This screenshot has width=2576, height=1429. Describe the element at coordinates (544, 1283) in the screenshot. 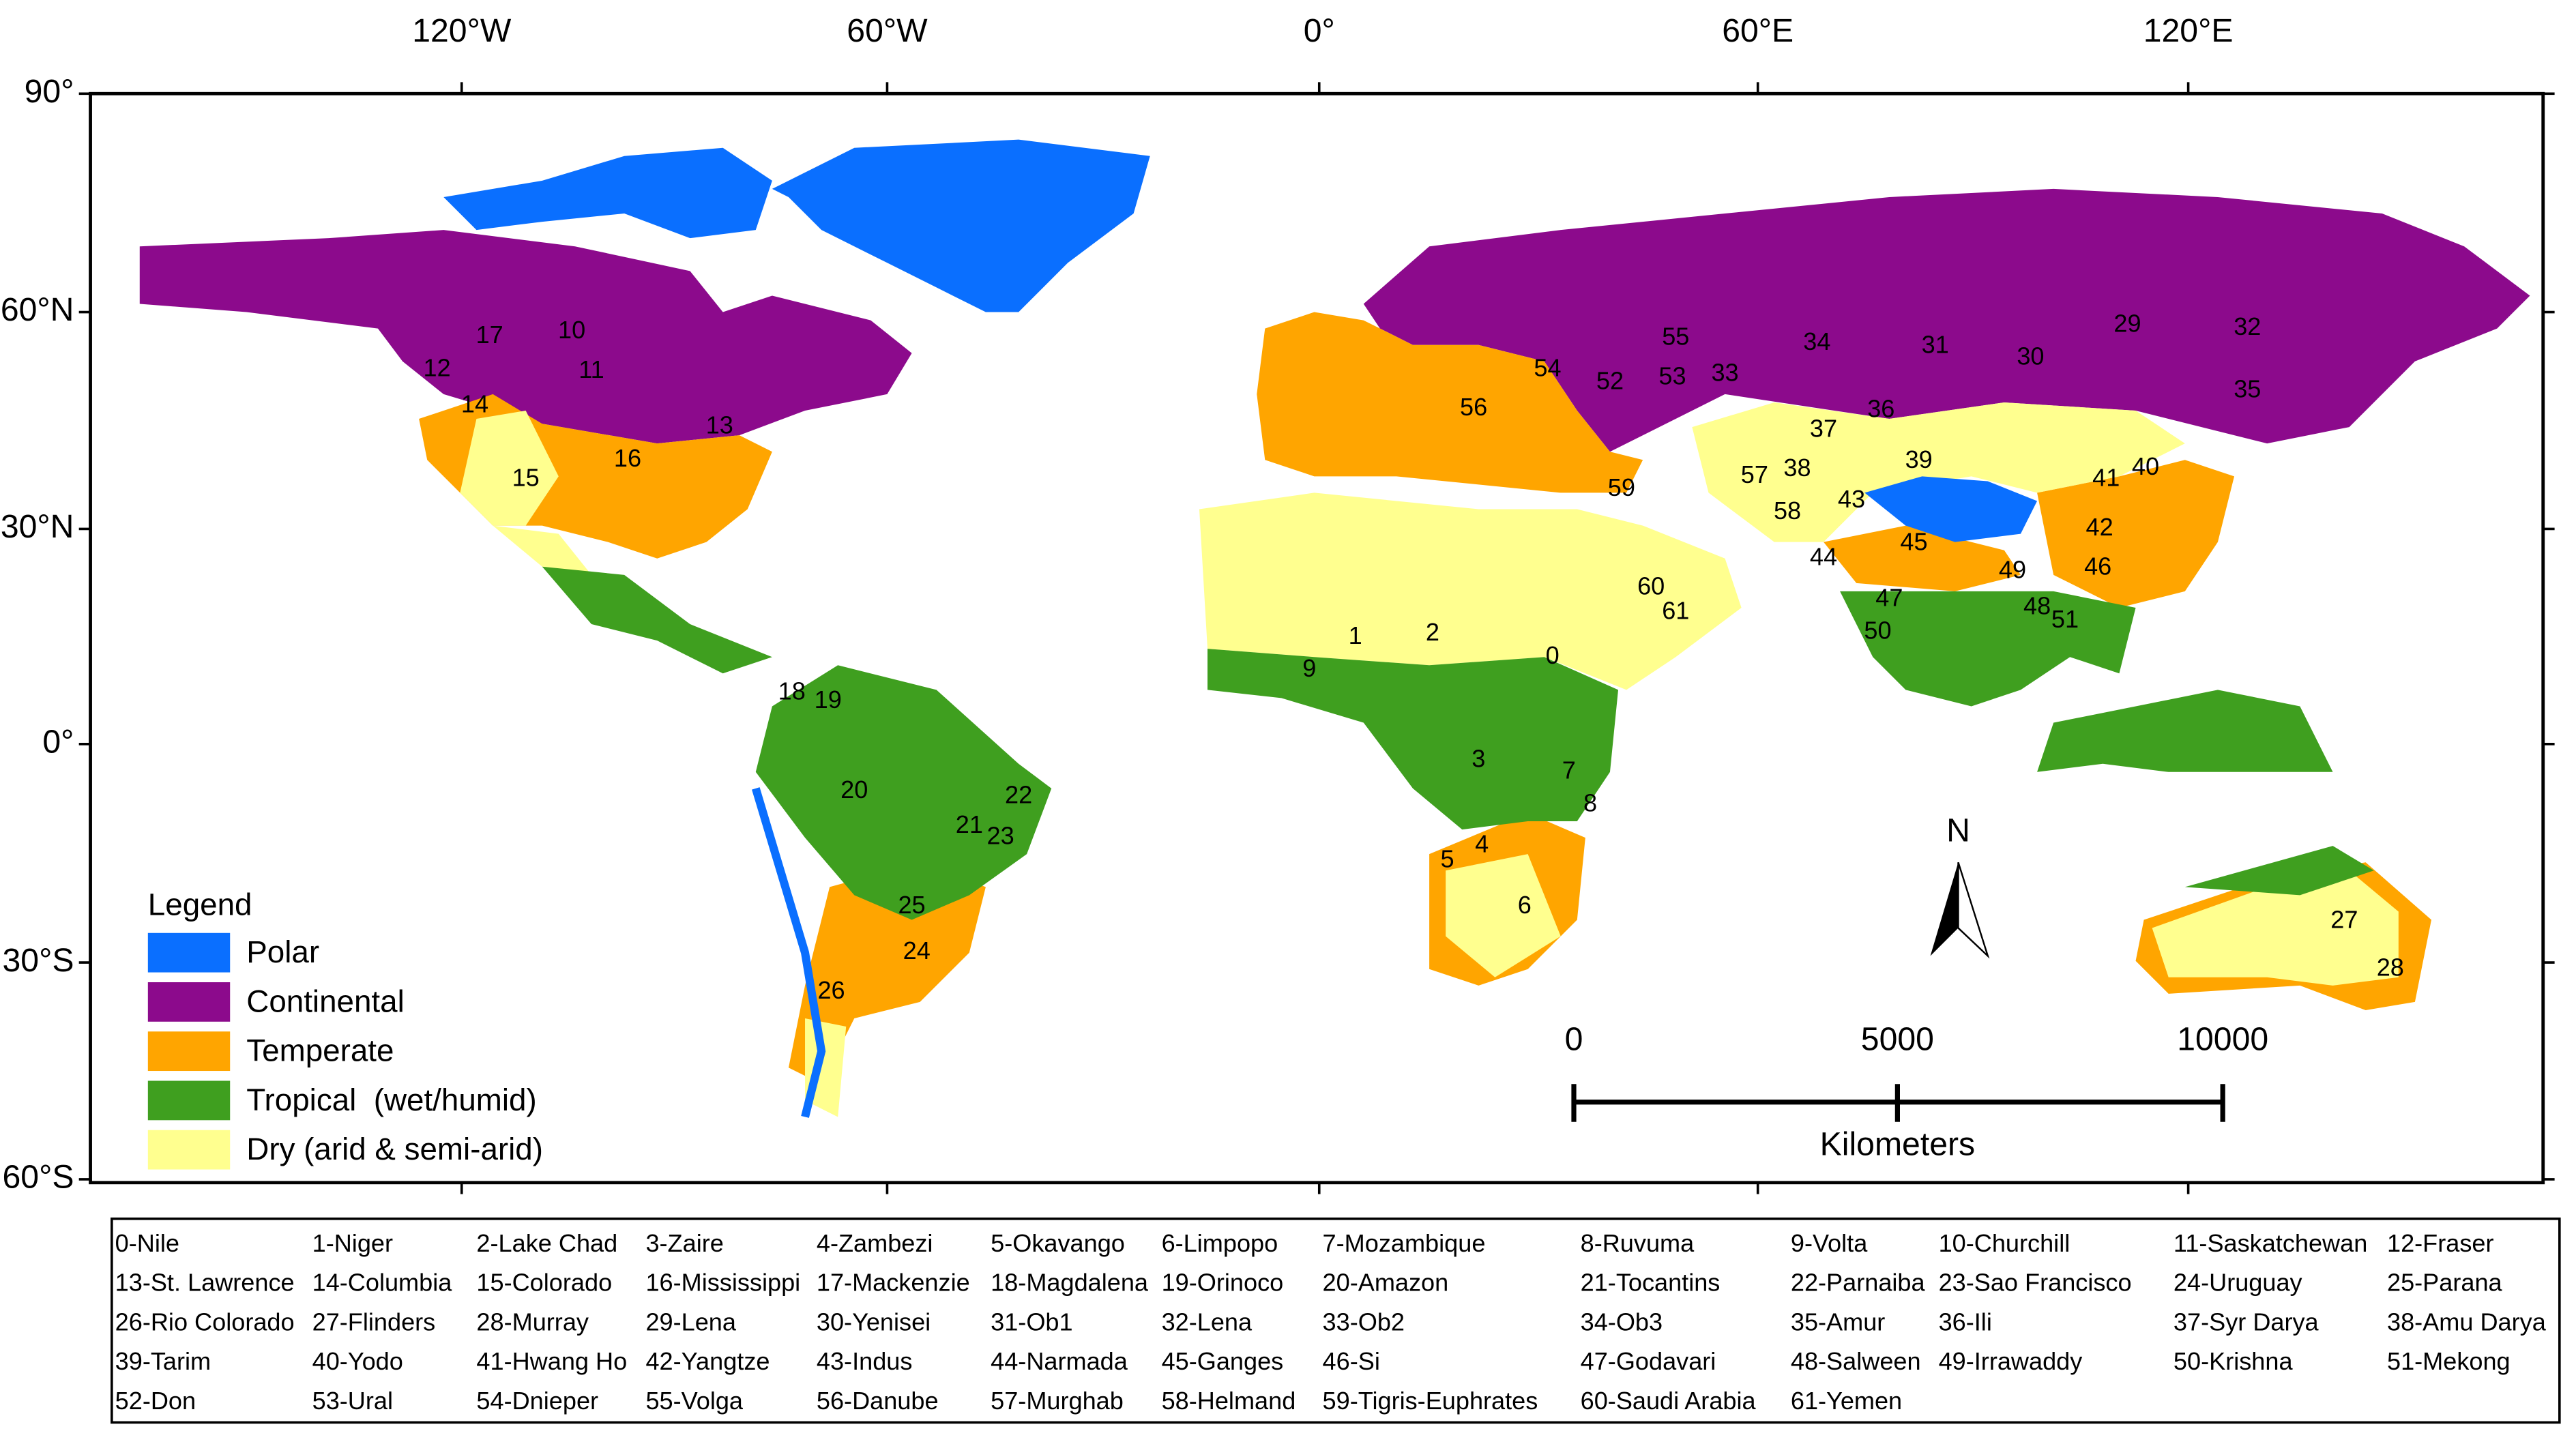

I see `basin-entry: 15-Colorado` at that location.